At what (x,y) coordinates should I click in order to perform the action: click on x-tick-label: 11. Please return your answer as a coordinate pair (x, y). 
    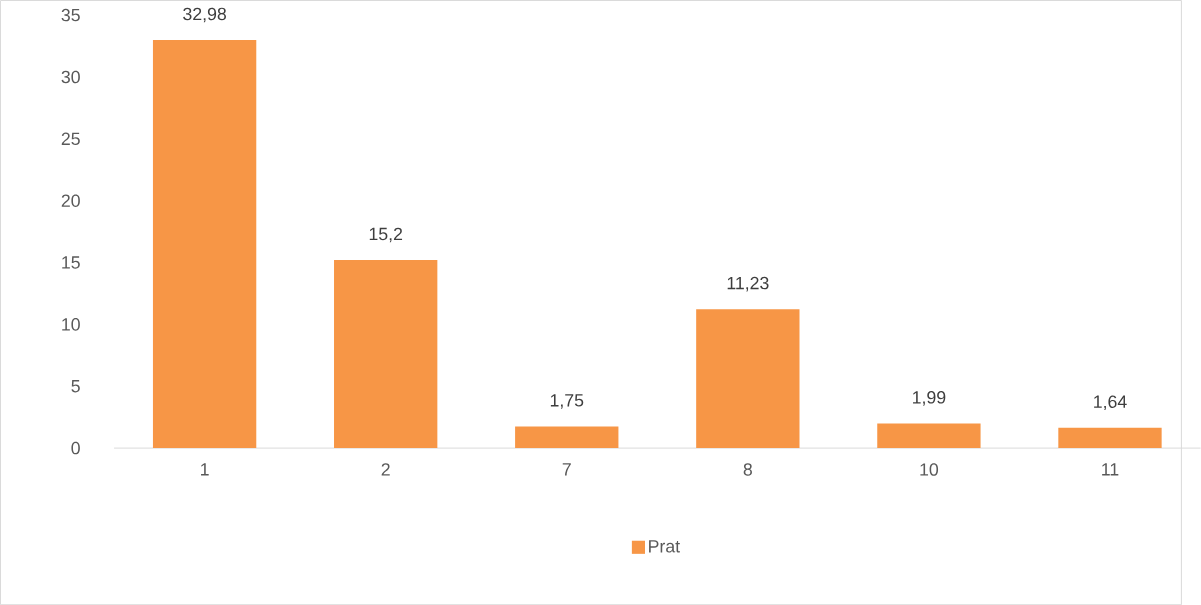
    Looking at the image, I should click on (1110, 469).